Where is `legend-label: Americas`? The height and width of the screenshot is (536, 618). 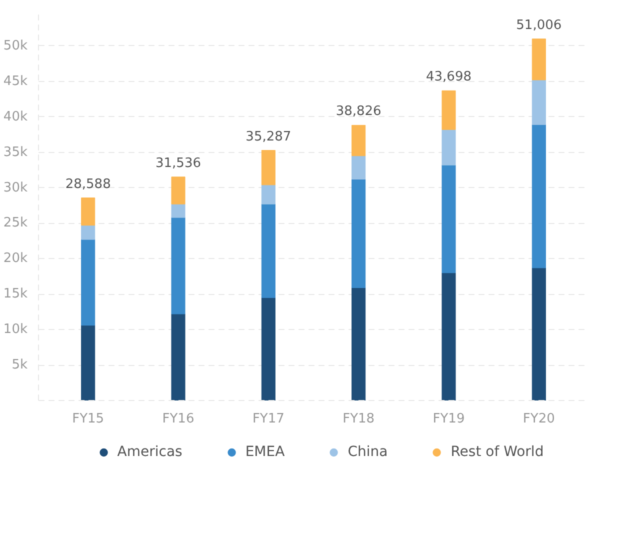
legend-label: Americas is located at coordinates (149, 452).